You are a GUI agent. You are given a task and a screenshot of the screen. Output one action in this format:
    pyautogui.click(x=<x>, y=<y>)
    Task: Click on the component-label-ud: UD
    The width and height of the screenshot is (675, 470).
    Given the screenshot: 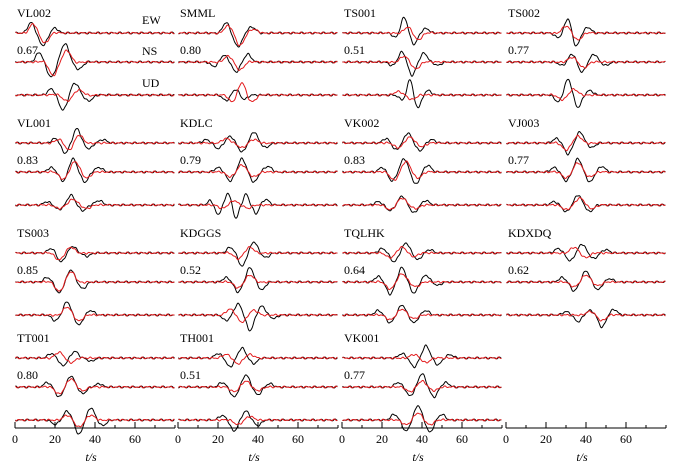 What is the action you would take?
    pyautogui.click(x=151, y=83)
    